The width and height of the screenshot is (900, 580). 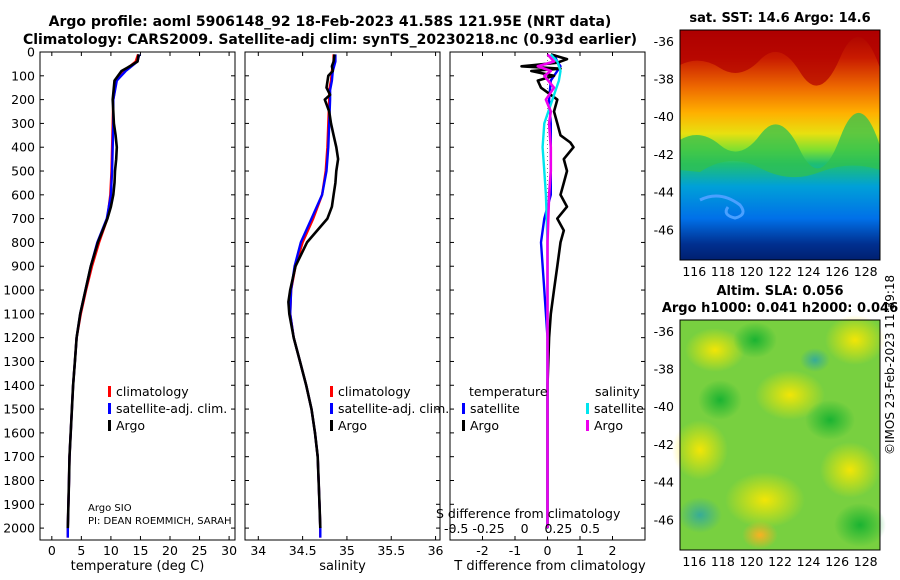 What do you see at coordinates (19, 480) in the screenshot?
I see `y-tick-label: 1800` at bounding box center [19, 480].